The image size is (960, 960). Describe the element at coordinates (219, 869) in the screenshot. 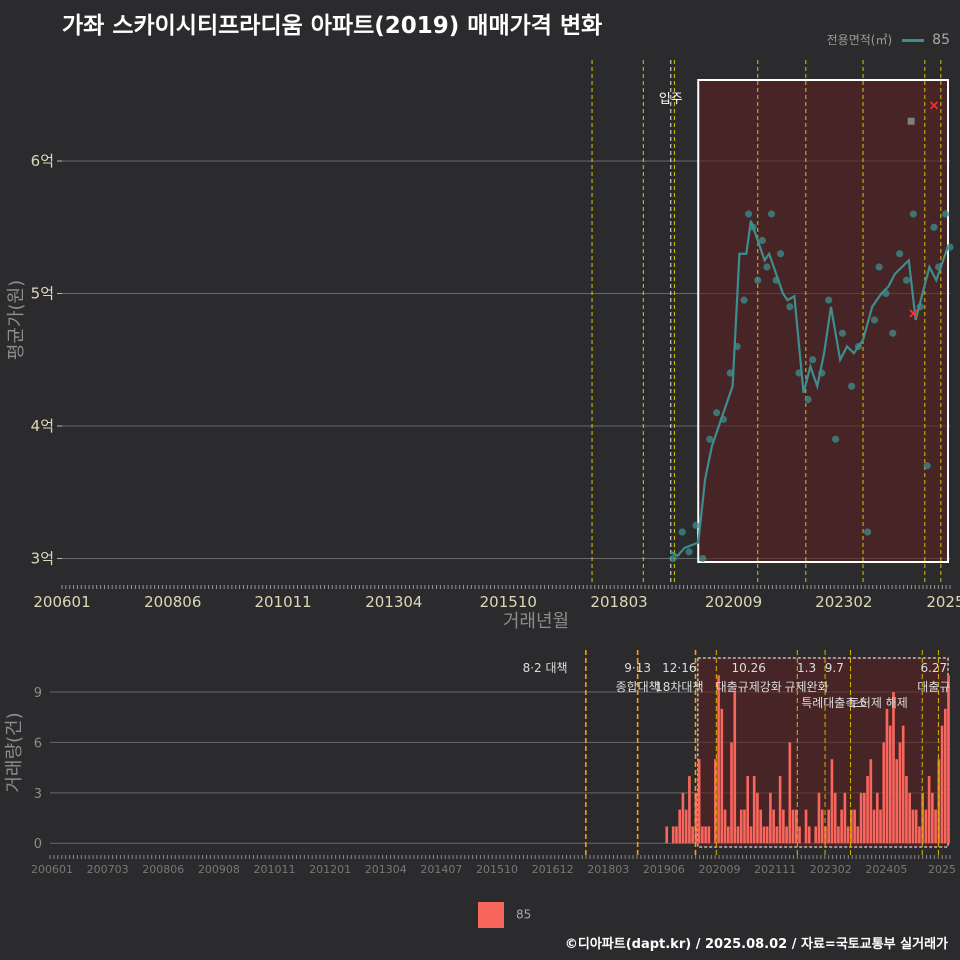

I see `bar-x-tick-label-3: 200908` at that location.